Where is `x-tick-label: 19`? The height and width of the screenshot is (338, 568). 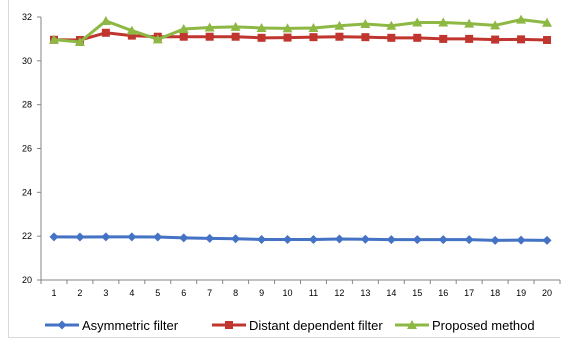 x-tick-label: 19 is located at coordinates (521, 293).